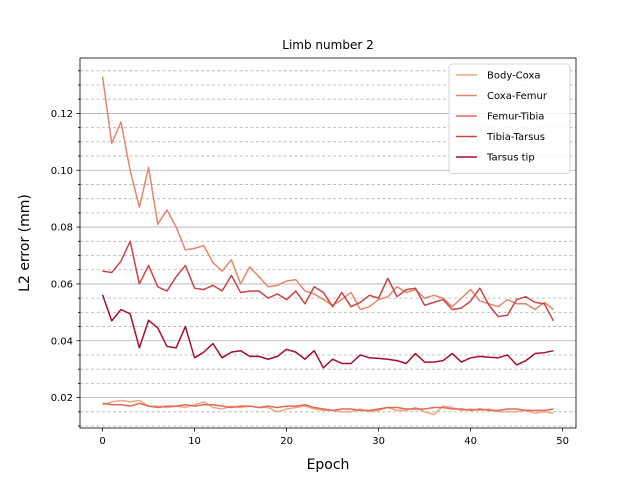 Image resolution: width=640 pixels, height=480 pixels. Describe the element at coordinates (62, 228) in the screenshot. I see `y-tick-label: 0.08` at that location.